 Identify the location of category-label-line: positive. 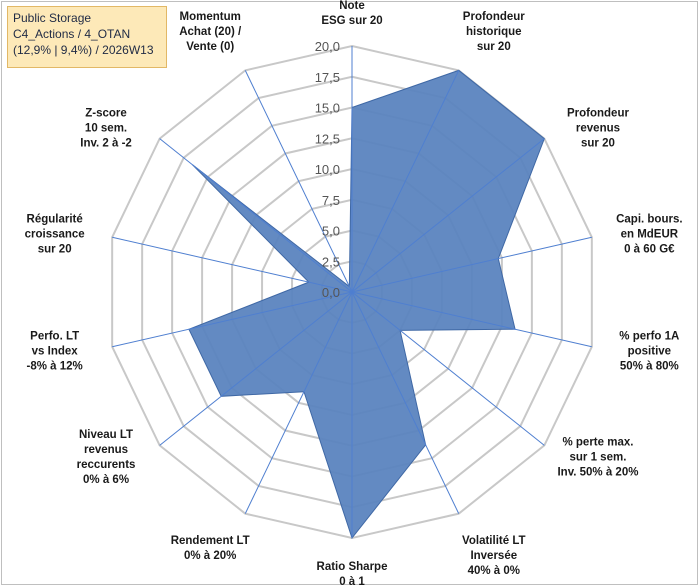
(649, 352).